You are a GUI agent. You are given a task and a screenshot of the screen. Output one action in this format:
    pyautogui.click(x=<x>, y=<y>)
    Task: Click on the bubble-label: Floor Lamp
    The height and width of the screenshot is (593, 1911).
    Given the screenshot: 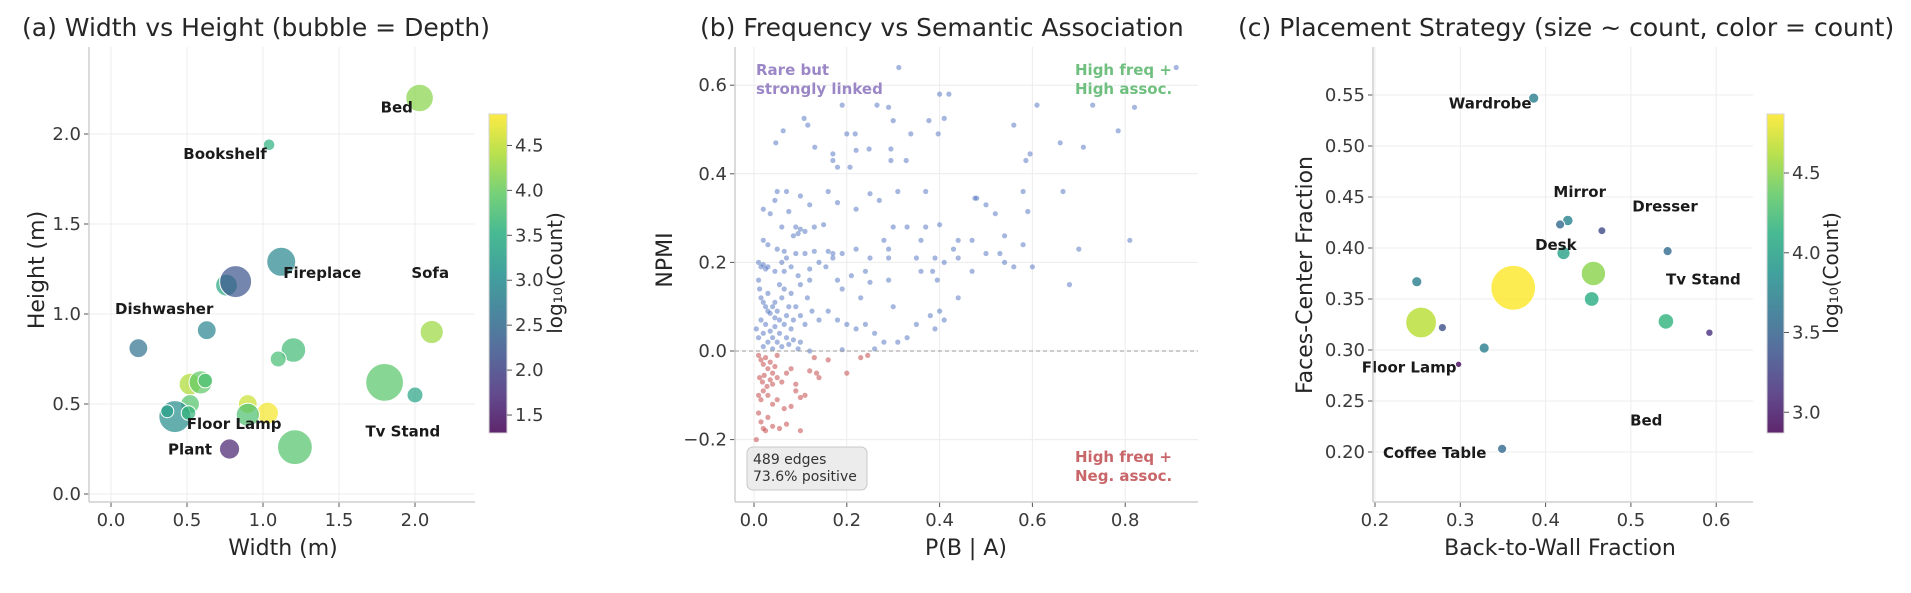 What is the action you would take?
    pyautogui.click(x=234, y=424)
    